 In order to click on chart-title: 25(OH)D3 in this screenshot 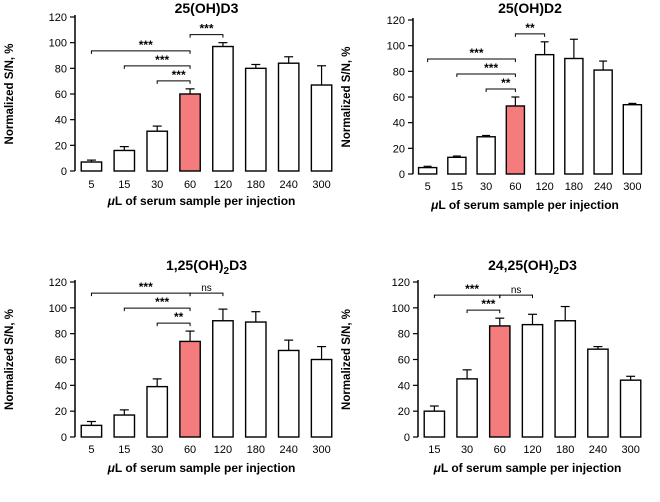, I will do `click(207, 8)`.